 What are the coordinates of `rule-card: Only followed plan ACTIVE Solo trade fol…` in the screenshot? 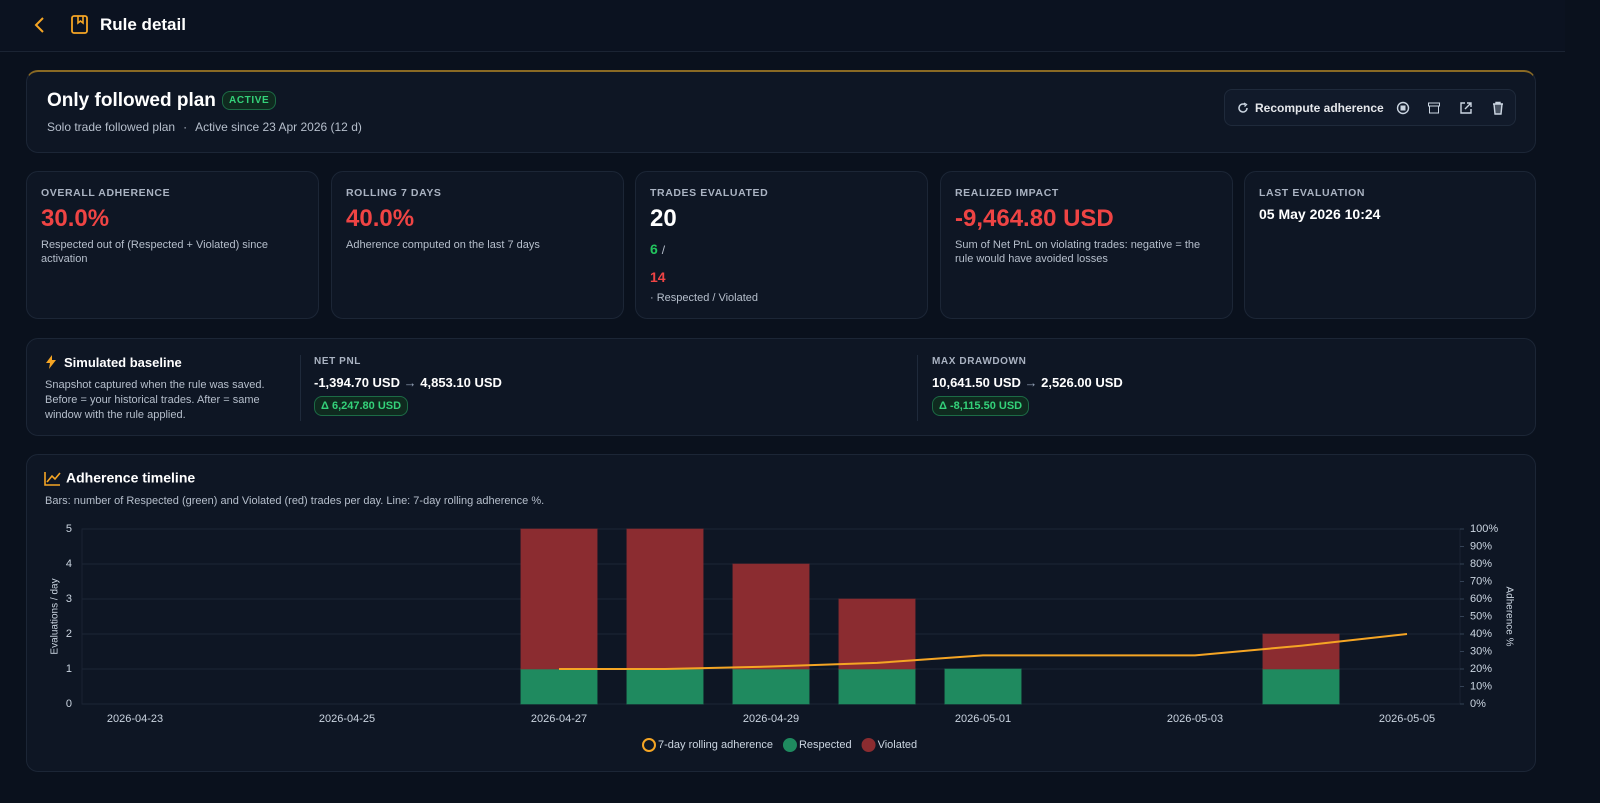 It's located at (781, 111).